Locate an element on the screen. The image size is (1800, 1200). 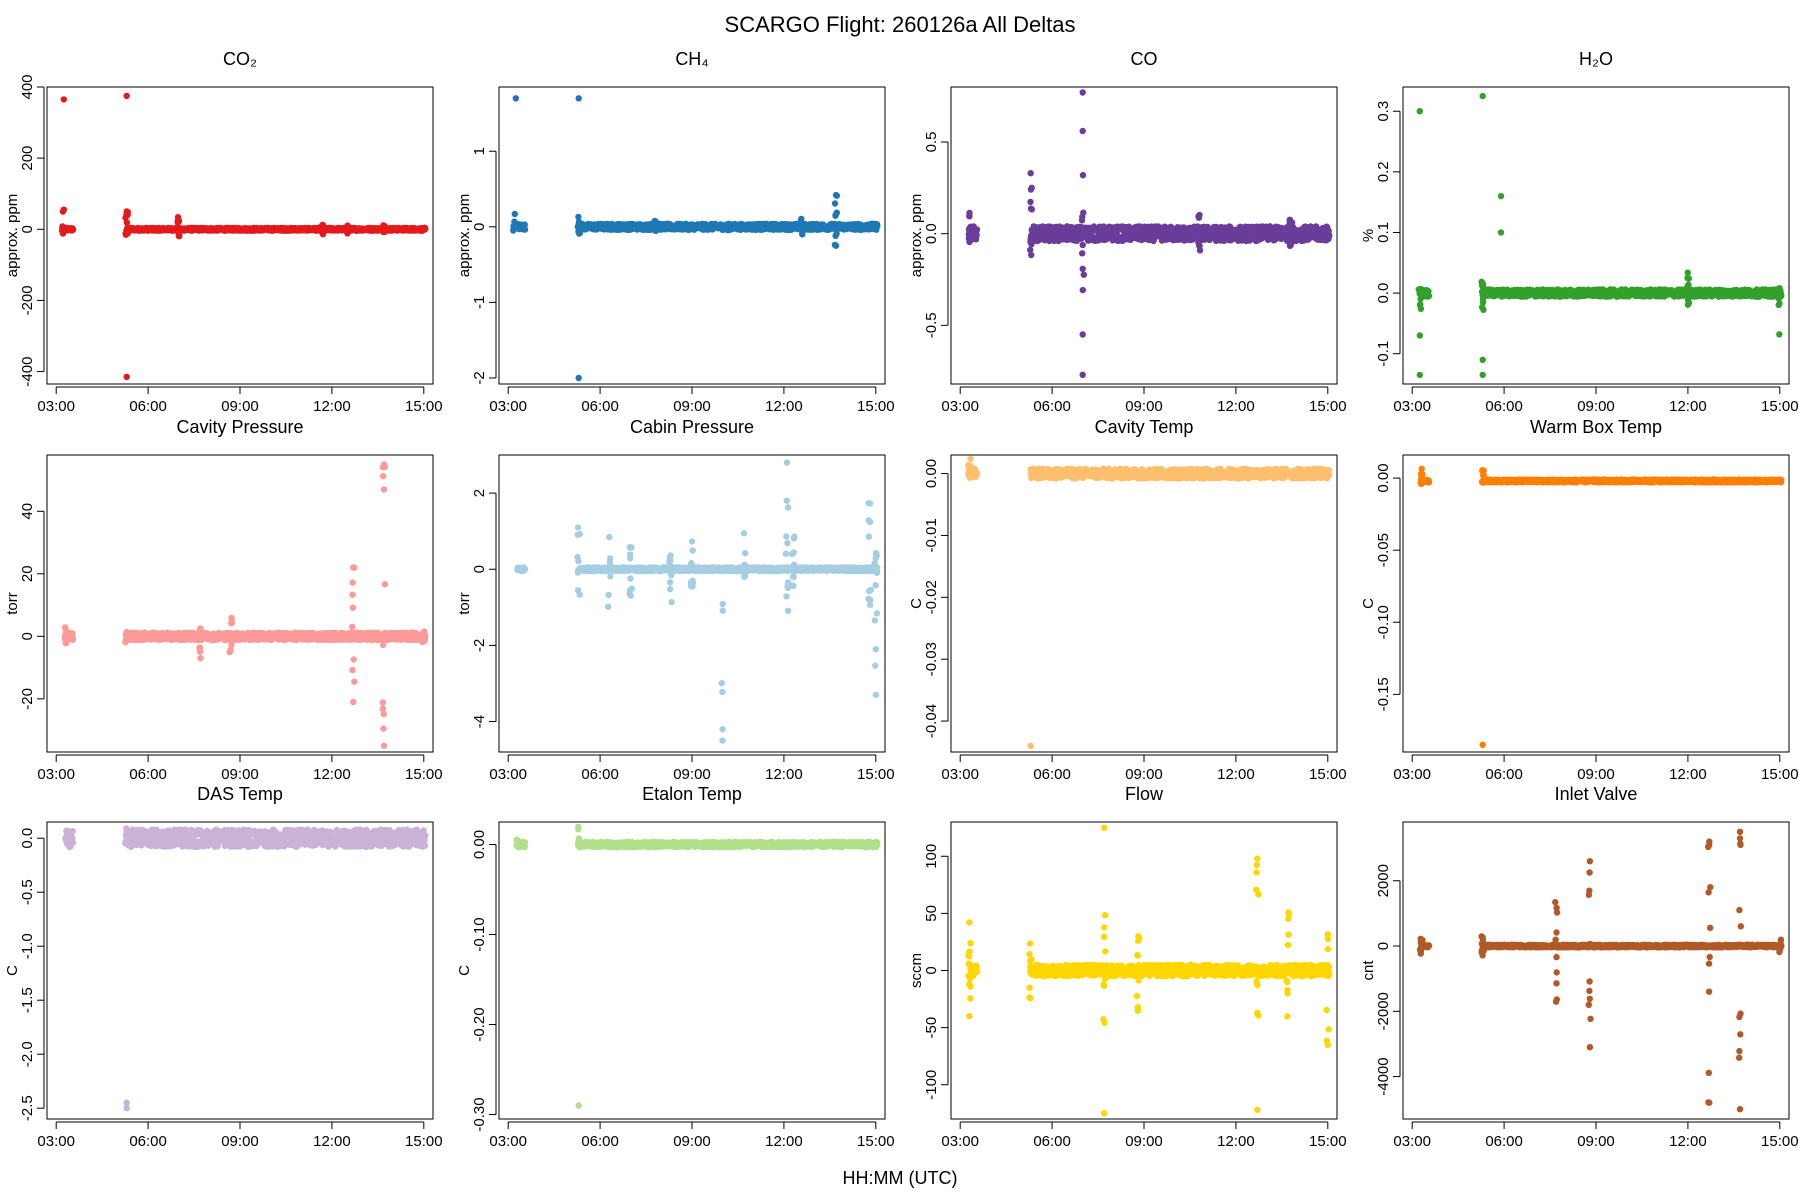
y-tick-label: 0.5 is located at coordinates (931, 142).